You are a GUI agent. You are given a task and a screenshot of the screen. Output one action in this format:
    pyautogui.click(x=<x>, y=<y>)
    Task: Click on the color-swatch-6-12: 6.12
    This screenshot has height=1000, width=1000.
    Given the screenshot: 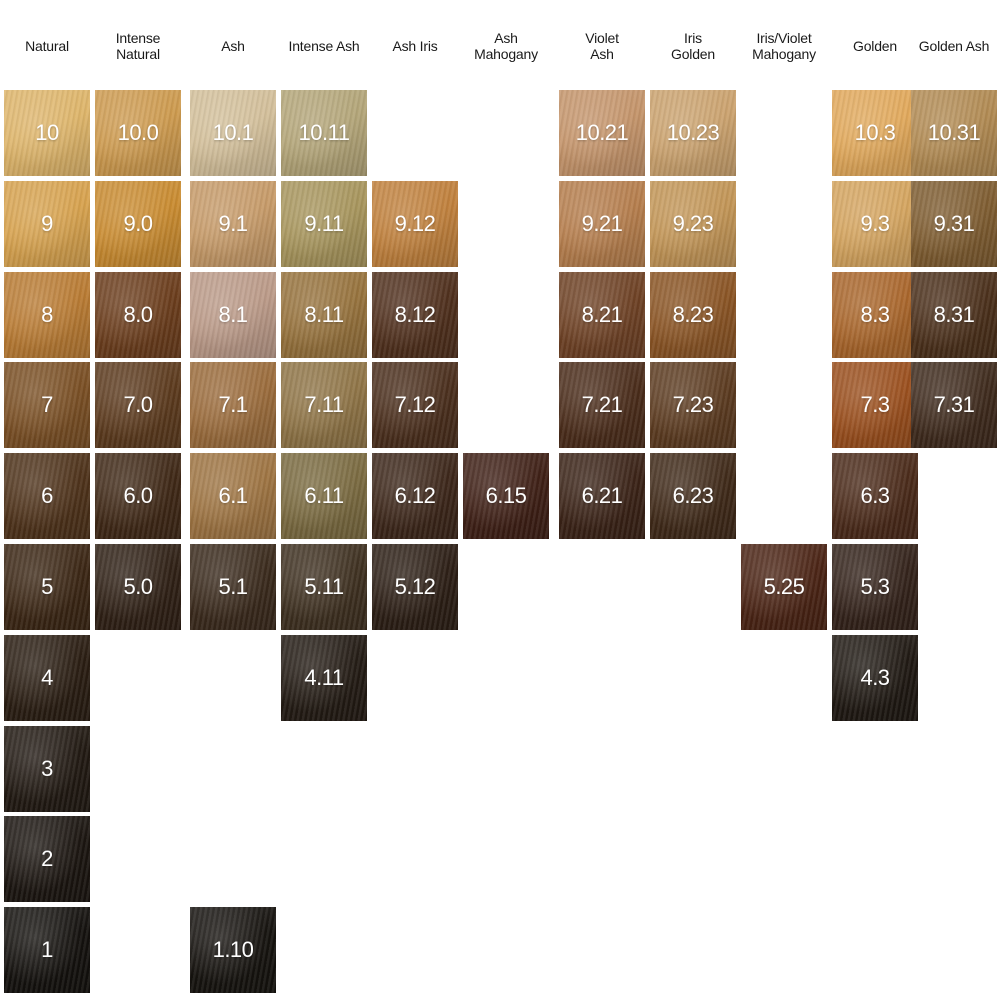 What is the action you would take?
    pyautogui.click(x=415, y=496)
    